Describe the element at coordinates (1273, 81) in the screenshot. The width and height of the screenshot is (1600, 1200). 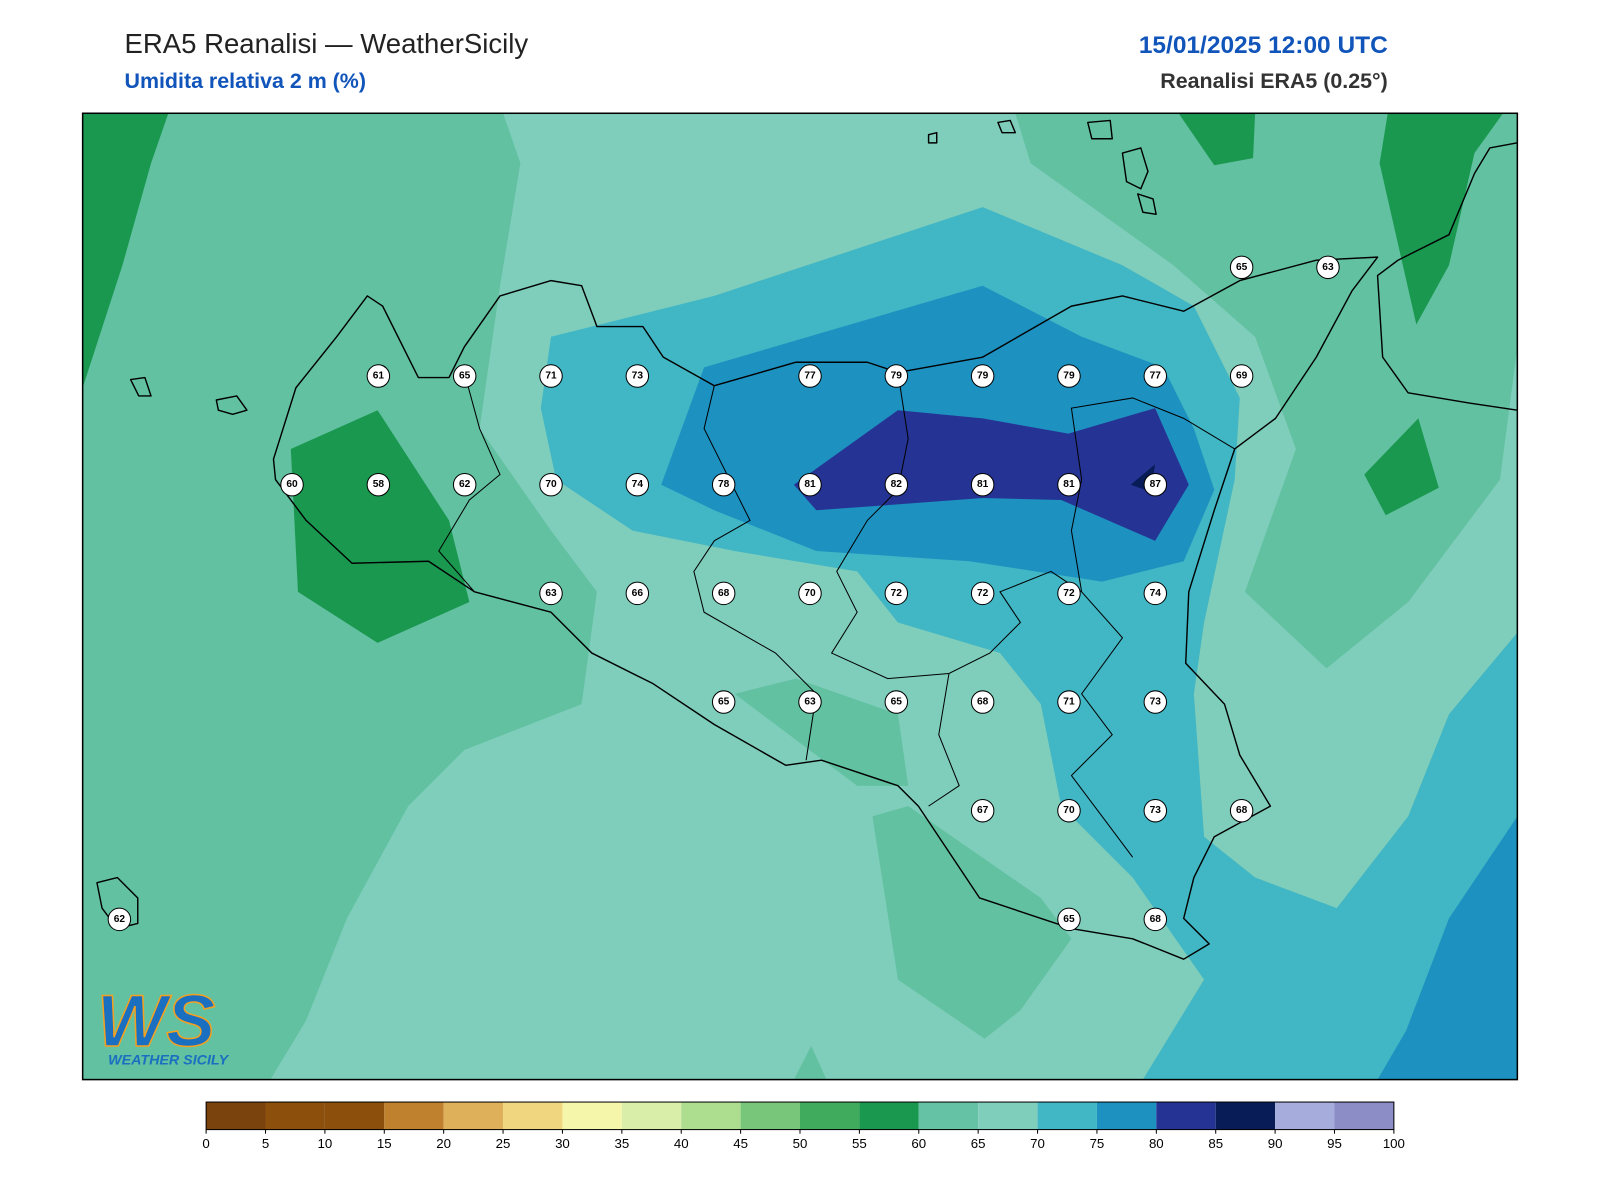
I see `source: Reanalisi ERA5 (0.25°)` at that location.